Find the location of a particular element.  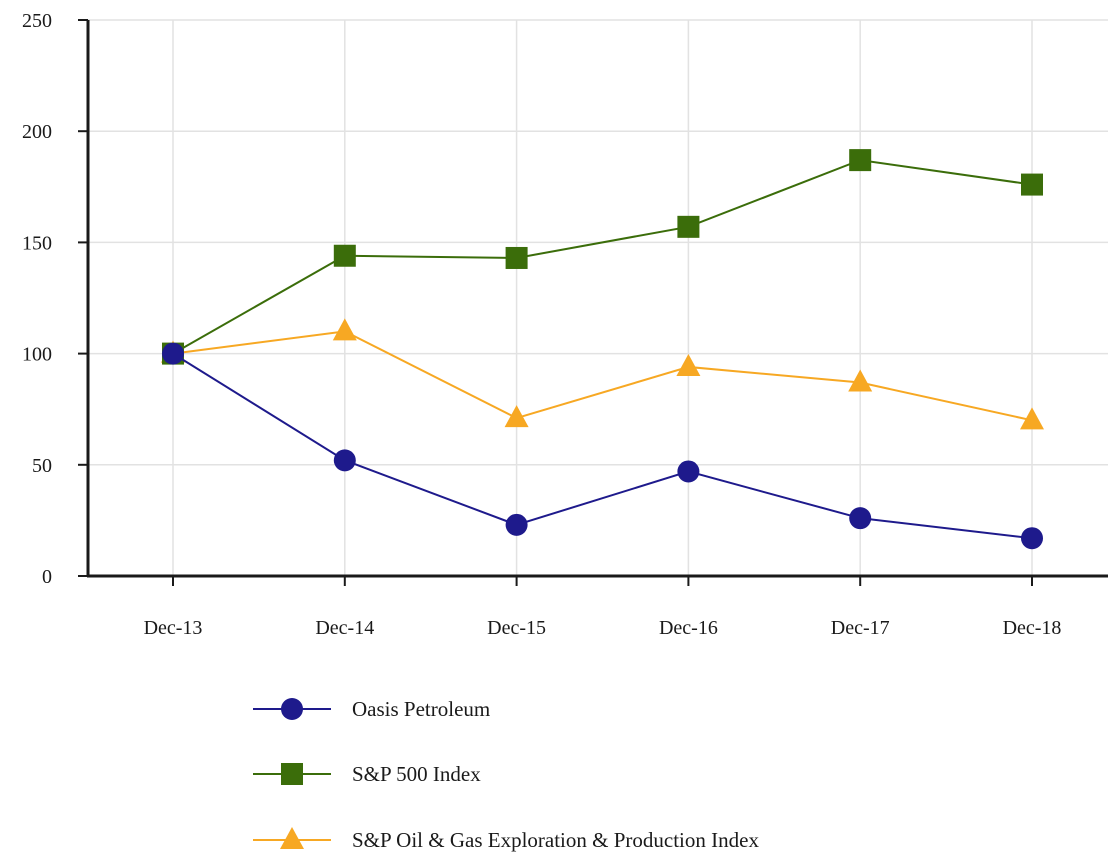

x-tick-label: Dec-13 is located at coordinates (173, 628).